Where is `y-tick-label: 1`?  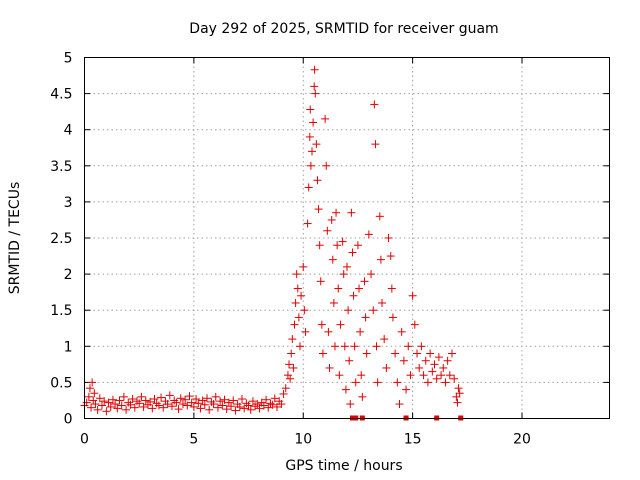
y-tick-label: 1 is located at coordinates (68, 347).